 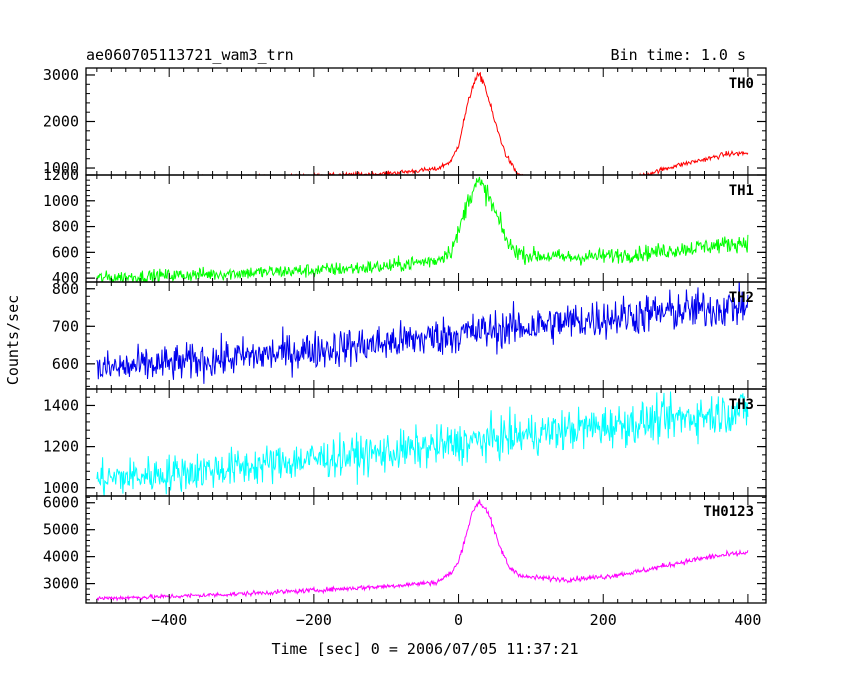 I want to click on series-th3-line, so click(x=422, y=443).